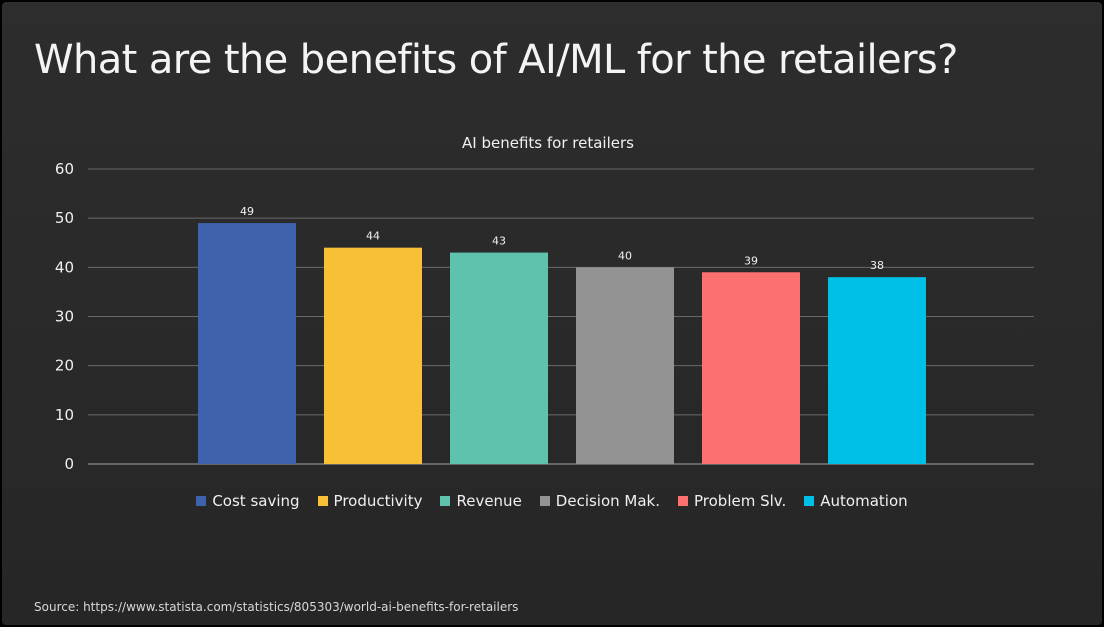  I want to click on y-tick-label: 20, so click(64, 366).